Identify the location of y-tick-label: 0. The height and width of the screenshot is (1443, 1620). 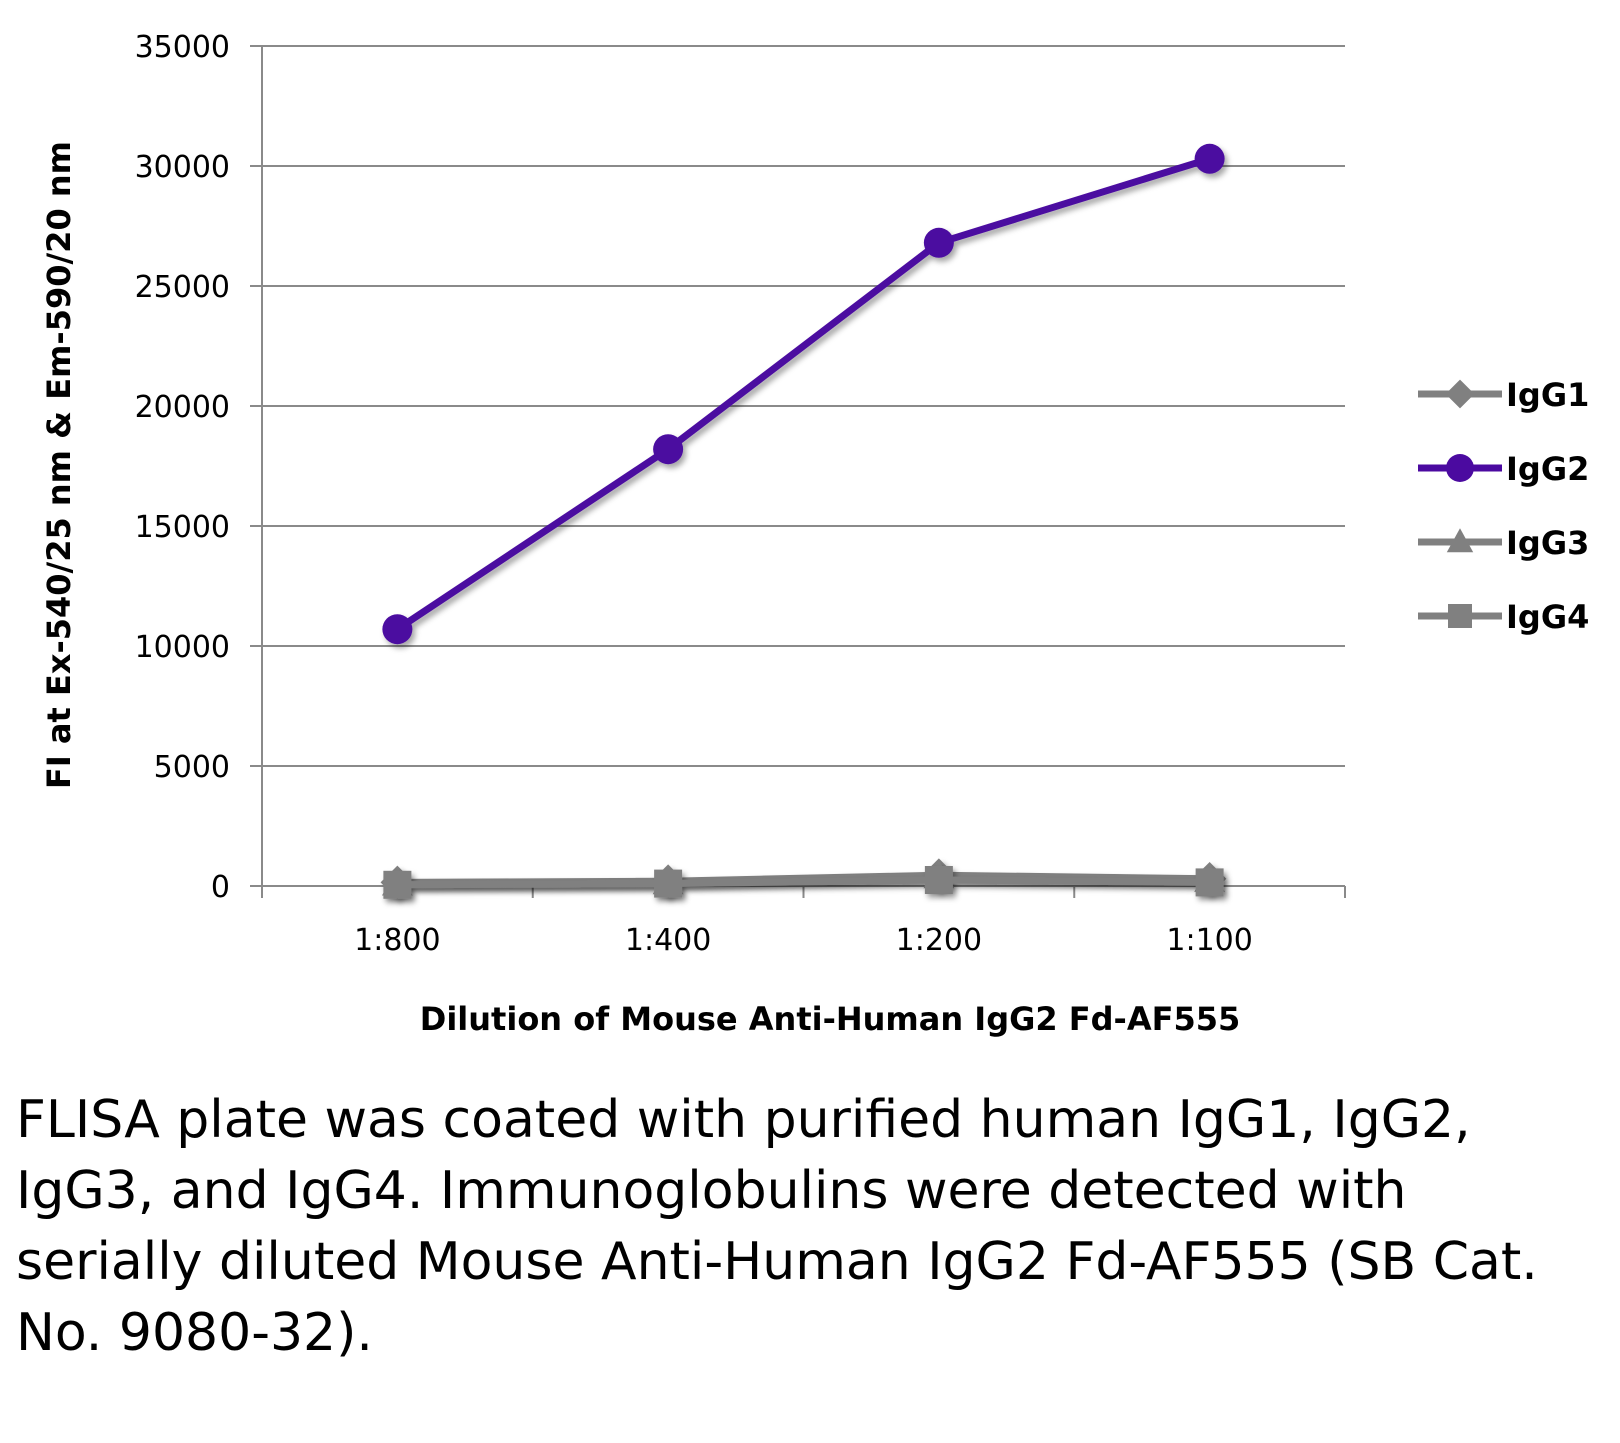
(220, 887).